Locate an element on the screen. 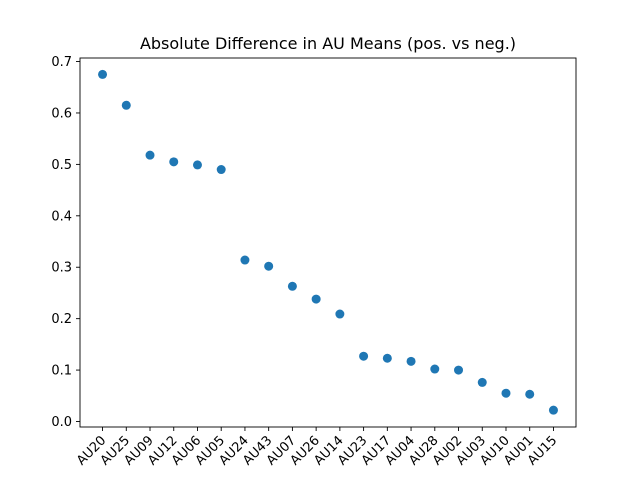 Image resolution: width=640 pixels, height=480 pixels. y-tick-label: 0.4 is located at coordinates (61, 216).